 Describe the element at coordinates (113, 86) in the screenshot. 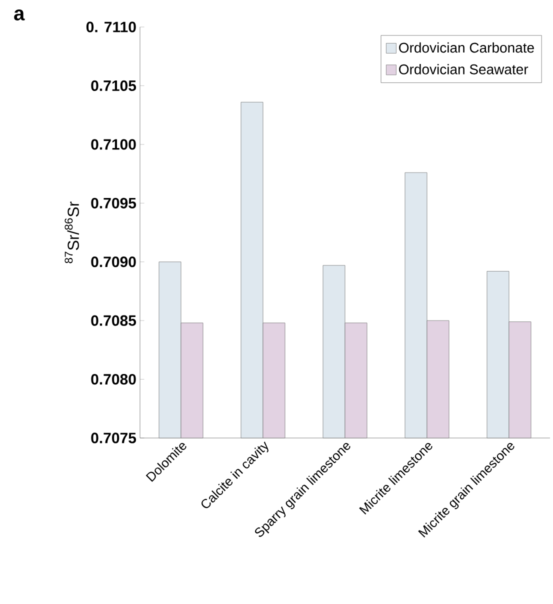

I see `y-tick-label: 0.7105` at that location.